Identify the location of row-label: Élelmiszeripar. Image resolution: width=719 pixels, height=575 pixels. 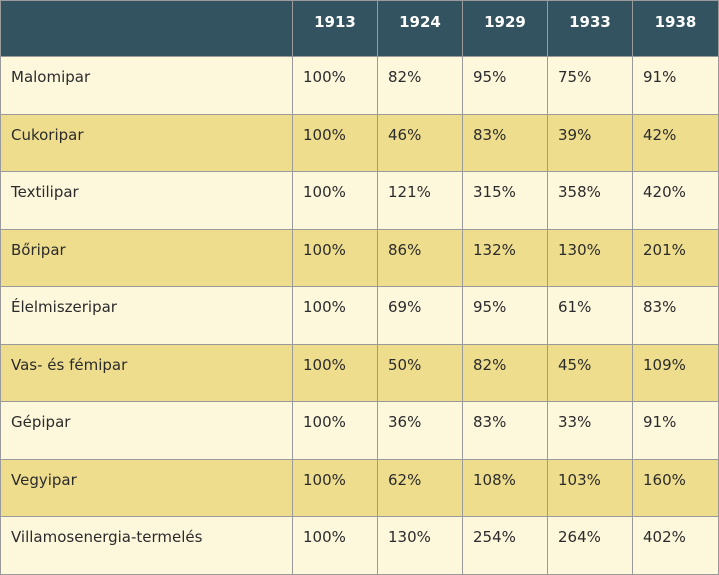
(146, 315).